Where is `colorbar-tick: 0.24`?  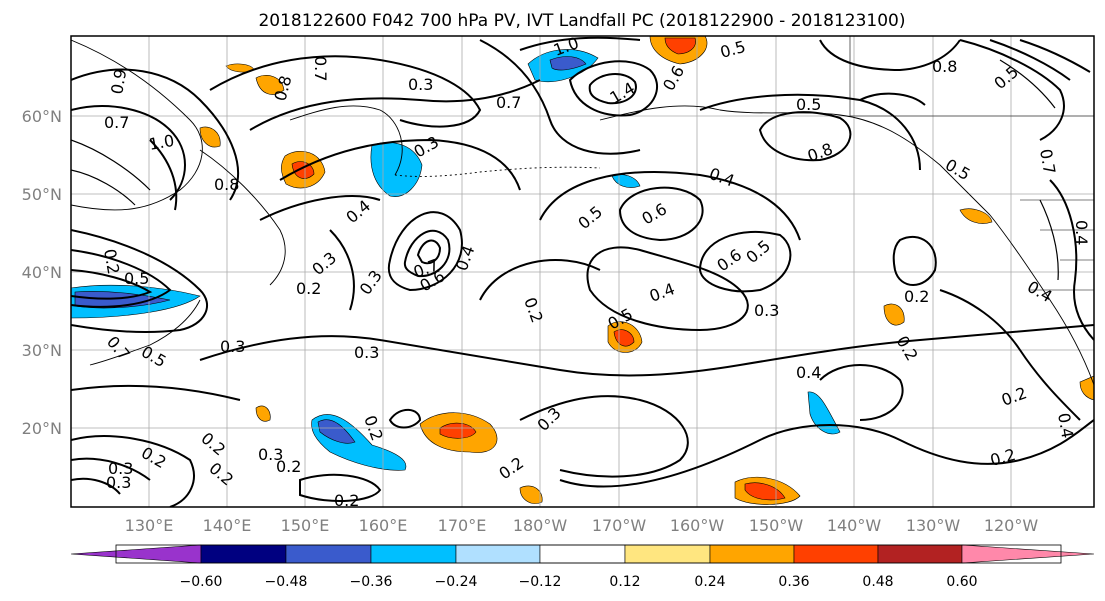
colorbar-tick: 0.24 is located at coordinates (709, 582).